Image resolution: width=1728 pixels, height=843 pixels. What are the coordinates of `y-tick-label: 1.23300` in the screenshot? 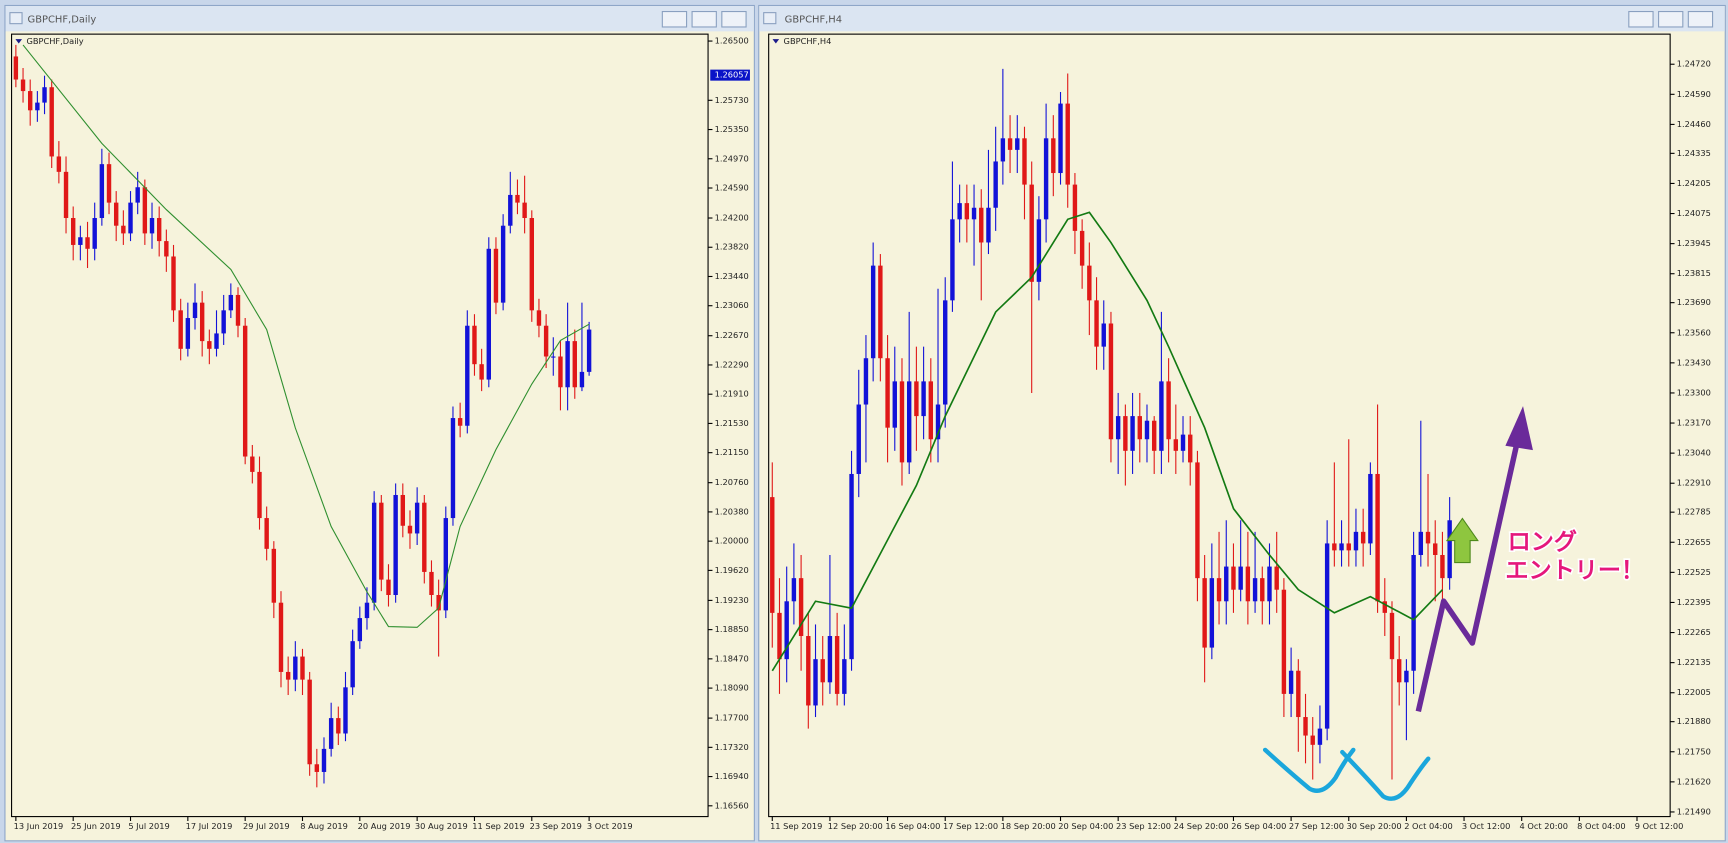 It's located at (1694, 392).